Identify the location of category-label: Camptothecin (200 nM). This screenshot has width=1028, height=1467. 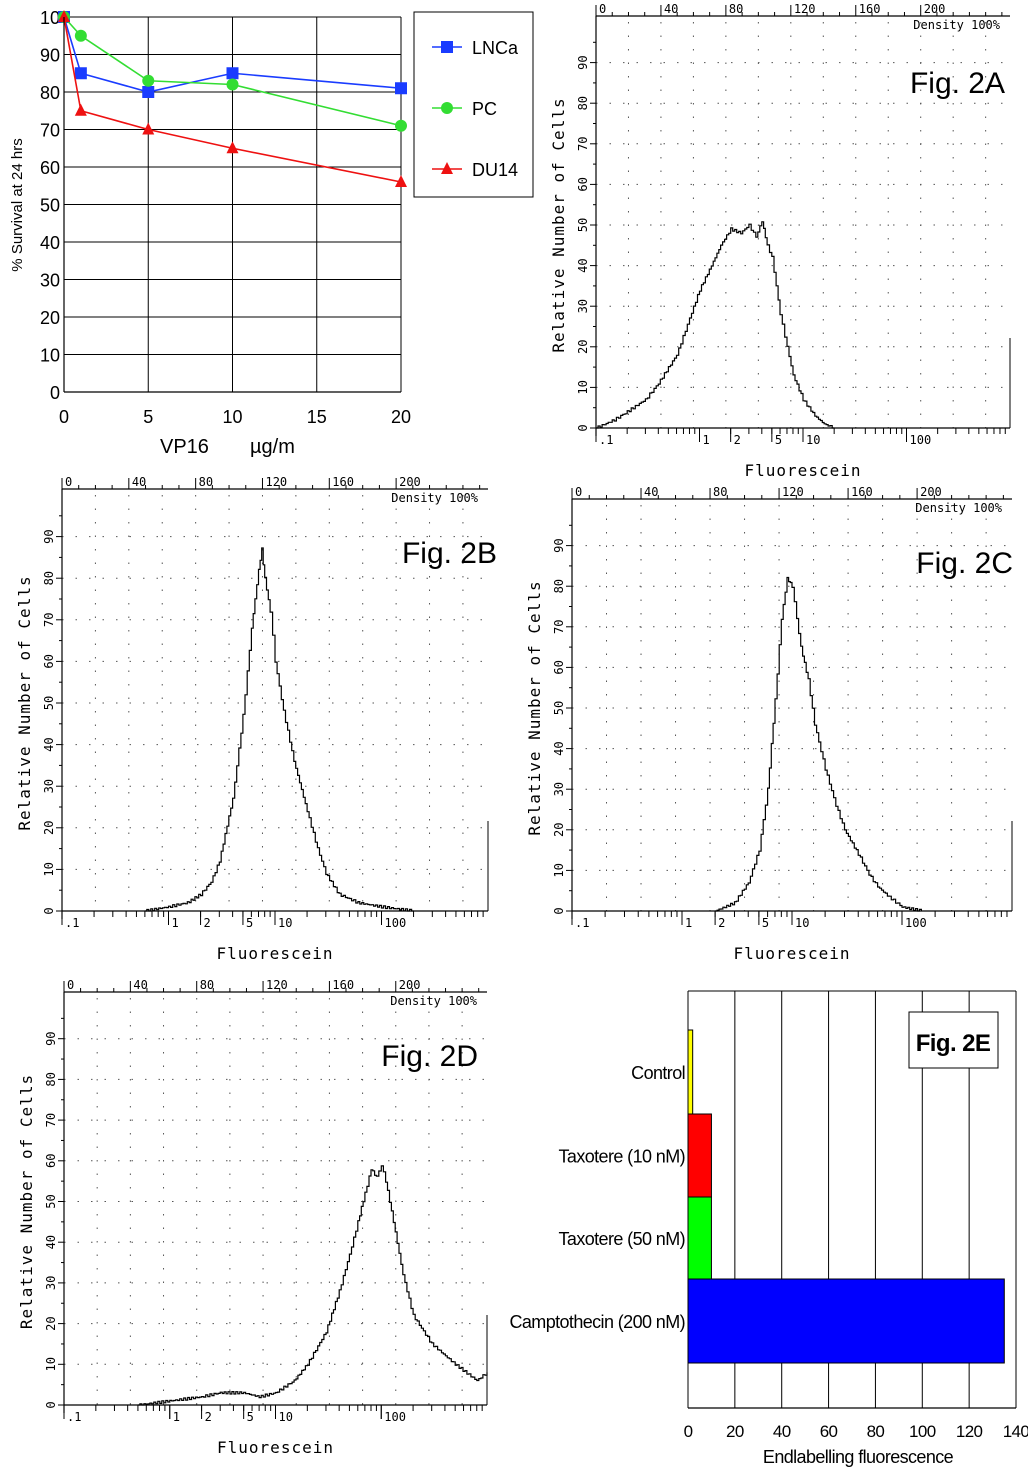
(598, 1322).